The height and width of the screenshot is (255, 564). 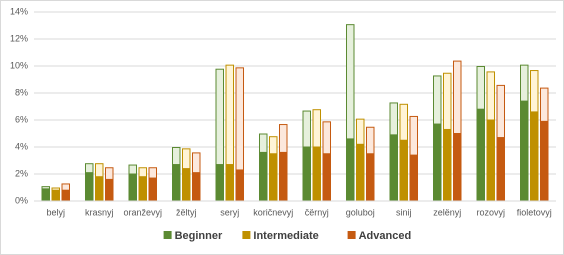 What do you see at coordinates (55, 212) in the screenshot?
I see `x-tick-label: belyj` at bounding box center [55, 212].